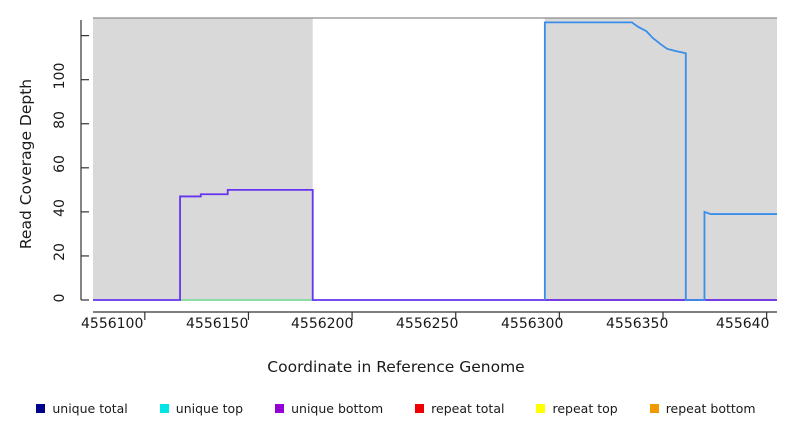  I want to click on legend-item-repeat-bottom: repeat bottom, so click(702, 408).